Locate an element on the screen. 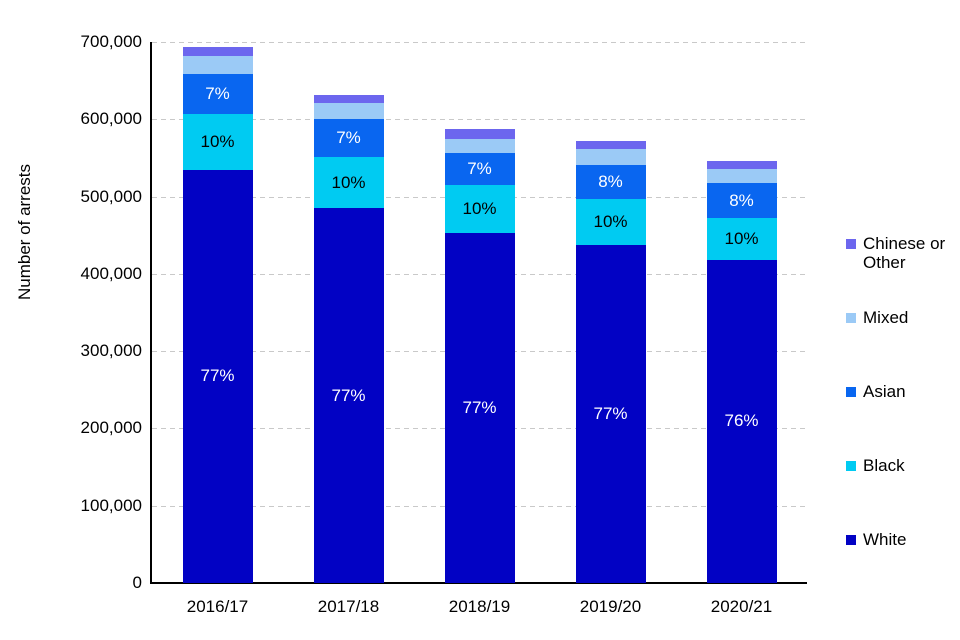 This screenshot has width=960, height=640. bar-group-2016-17: 77% 10% 7% is located at coordinates (217, 312).